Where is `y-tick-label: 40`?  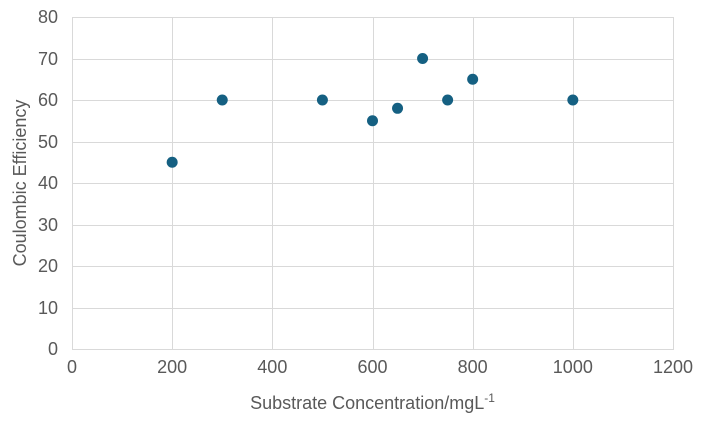 y-tick-label: 40 is located at coordinates (47, 183).